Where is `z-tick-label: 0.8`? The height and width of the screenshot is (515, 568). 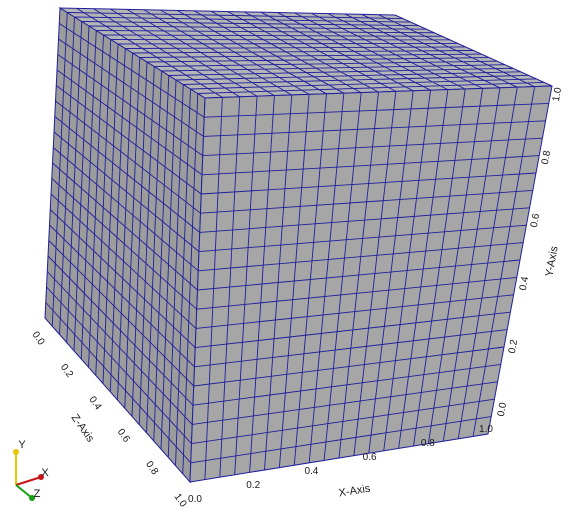
z-tick-label: 0.8 is located at coordinates (151, 468).